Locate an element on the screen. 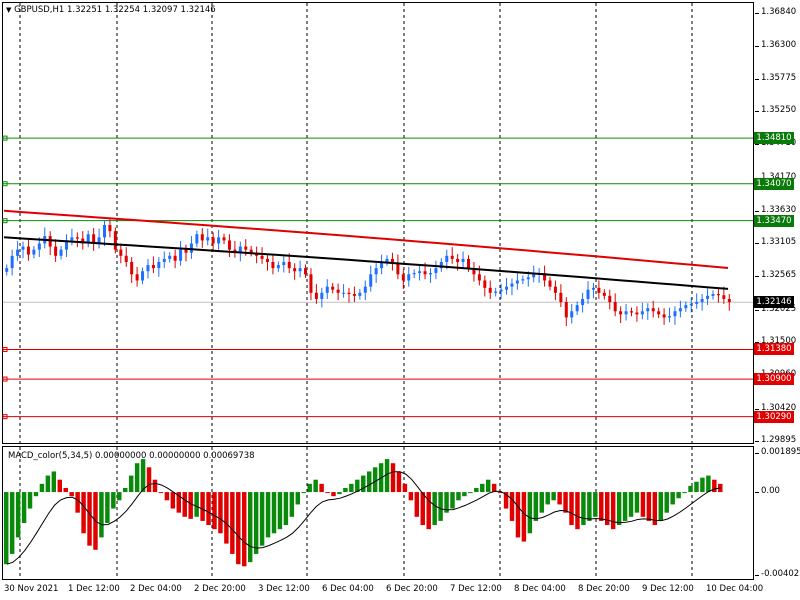  price-axis-label: 1.36840 is located at coordinates (779, 12).